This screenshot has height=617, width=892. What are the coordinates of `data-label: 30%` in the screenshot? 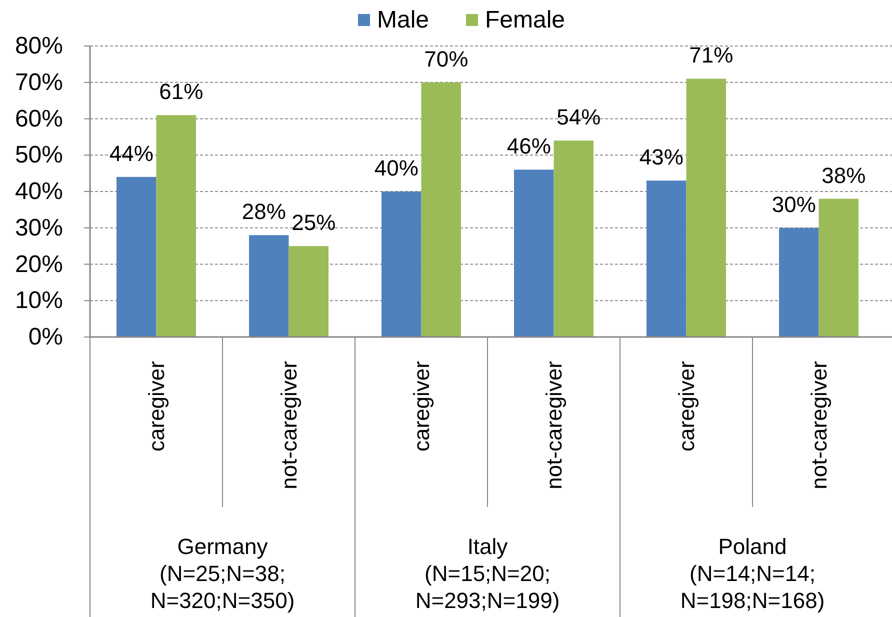 It's located at (794, 204).